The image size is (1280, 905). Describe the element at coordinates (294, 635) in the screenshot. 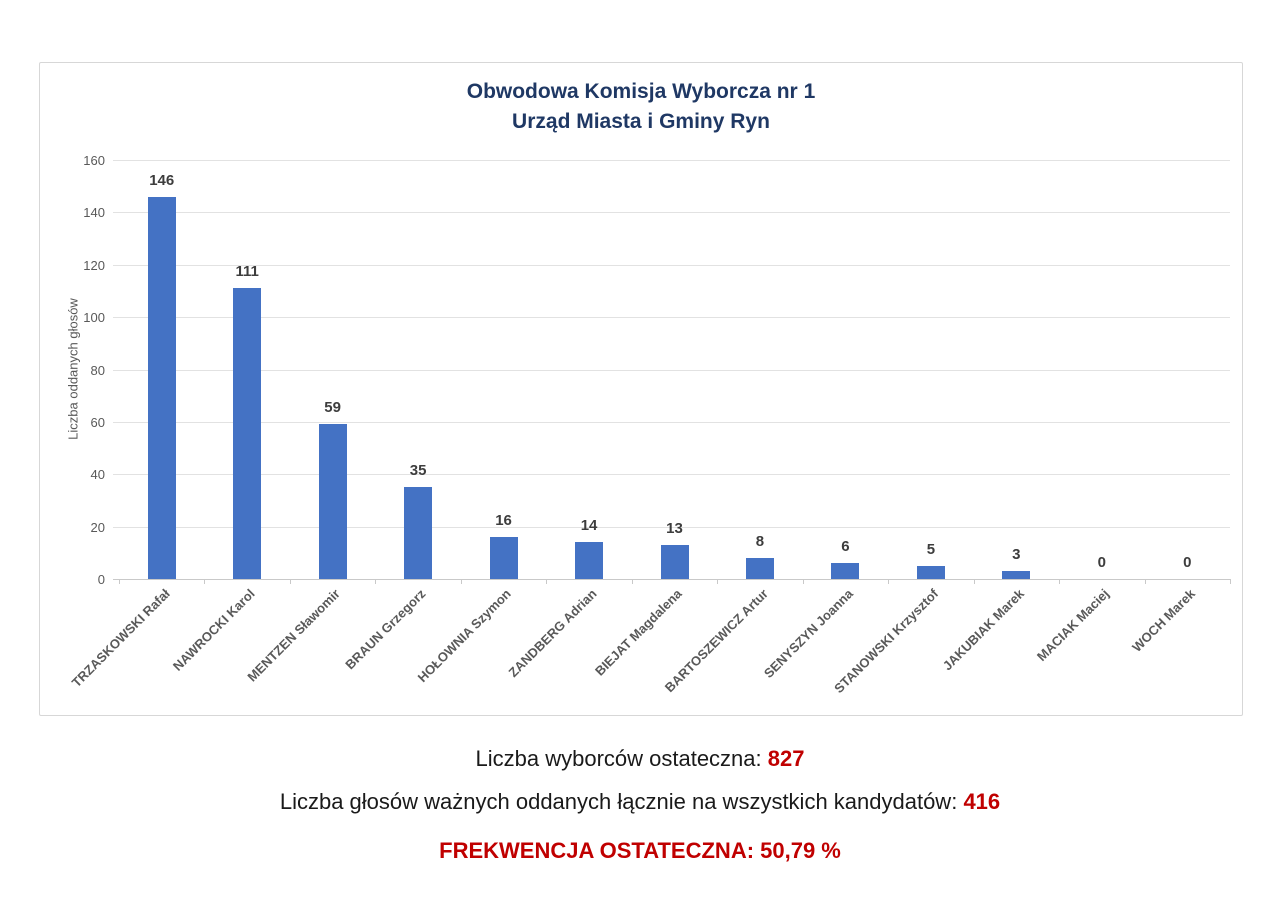

I see `category-label: MENTZEN Sławomir` at that location.